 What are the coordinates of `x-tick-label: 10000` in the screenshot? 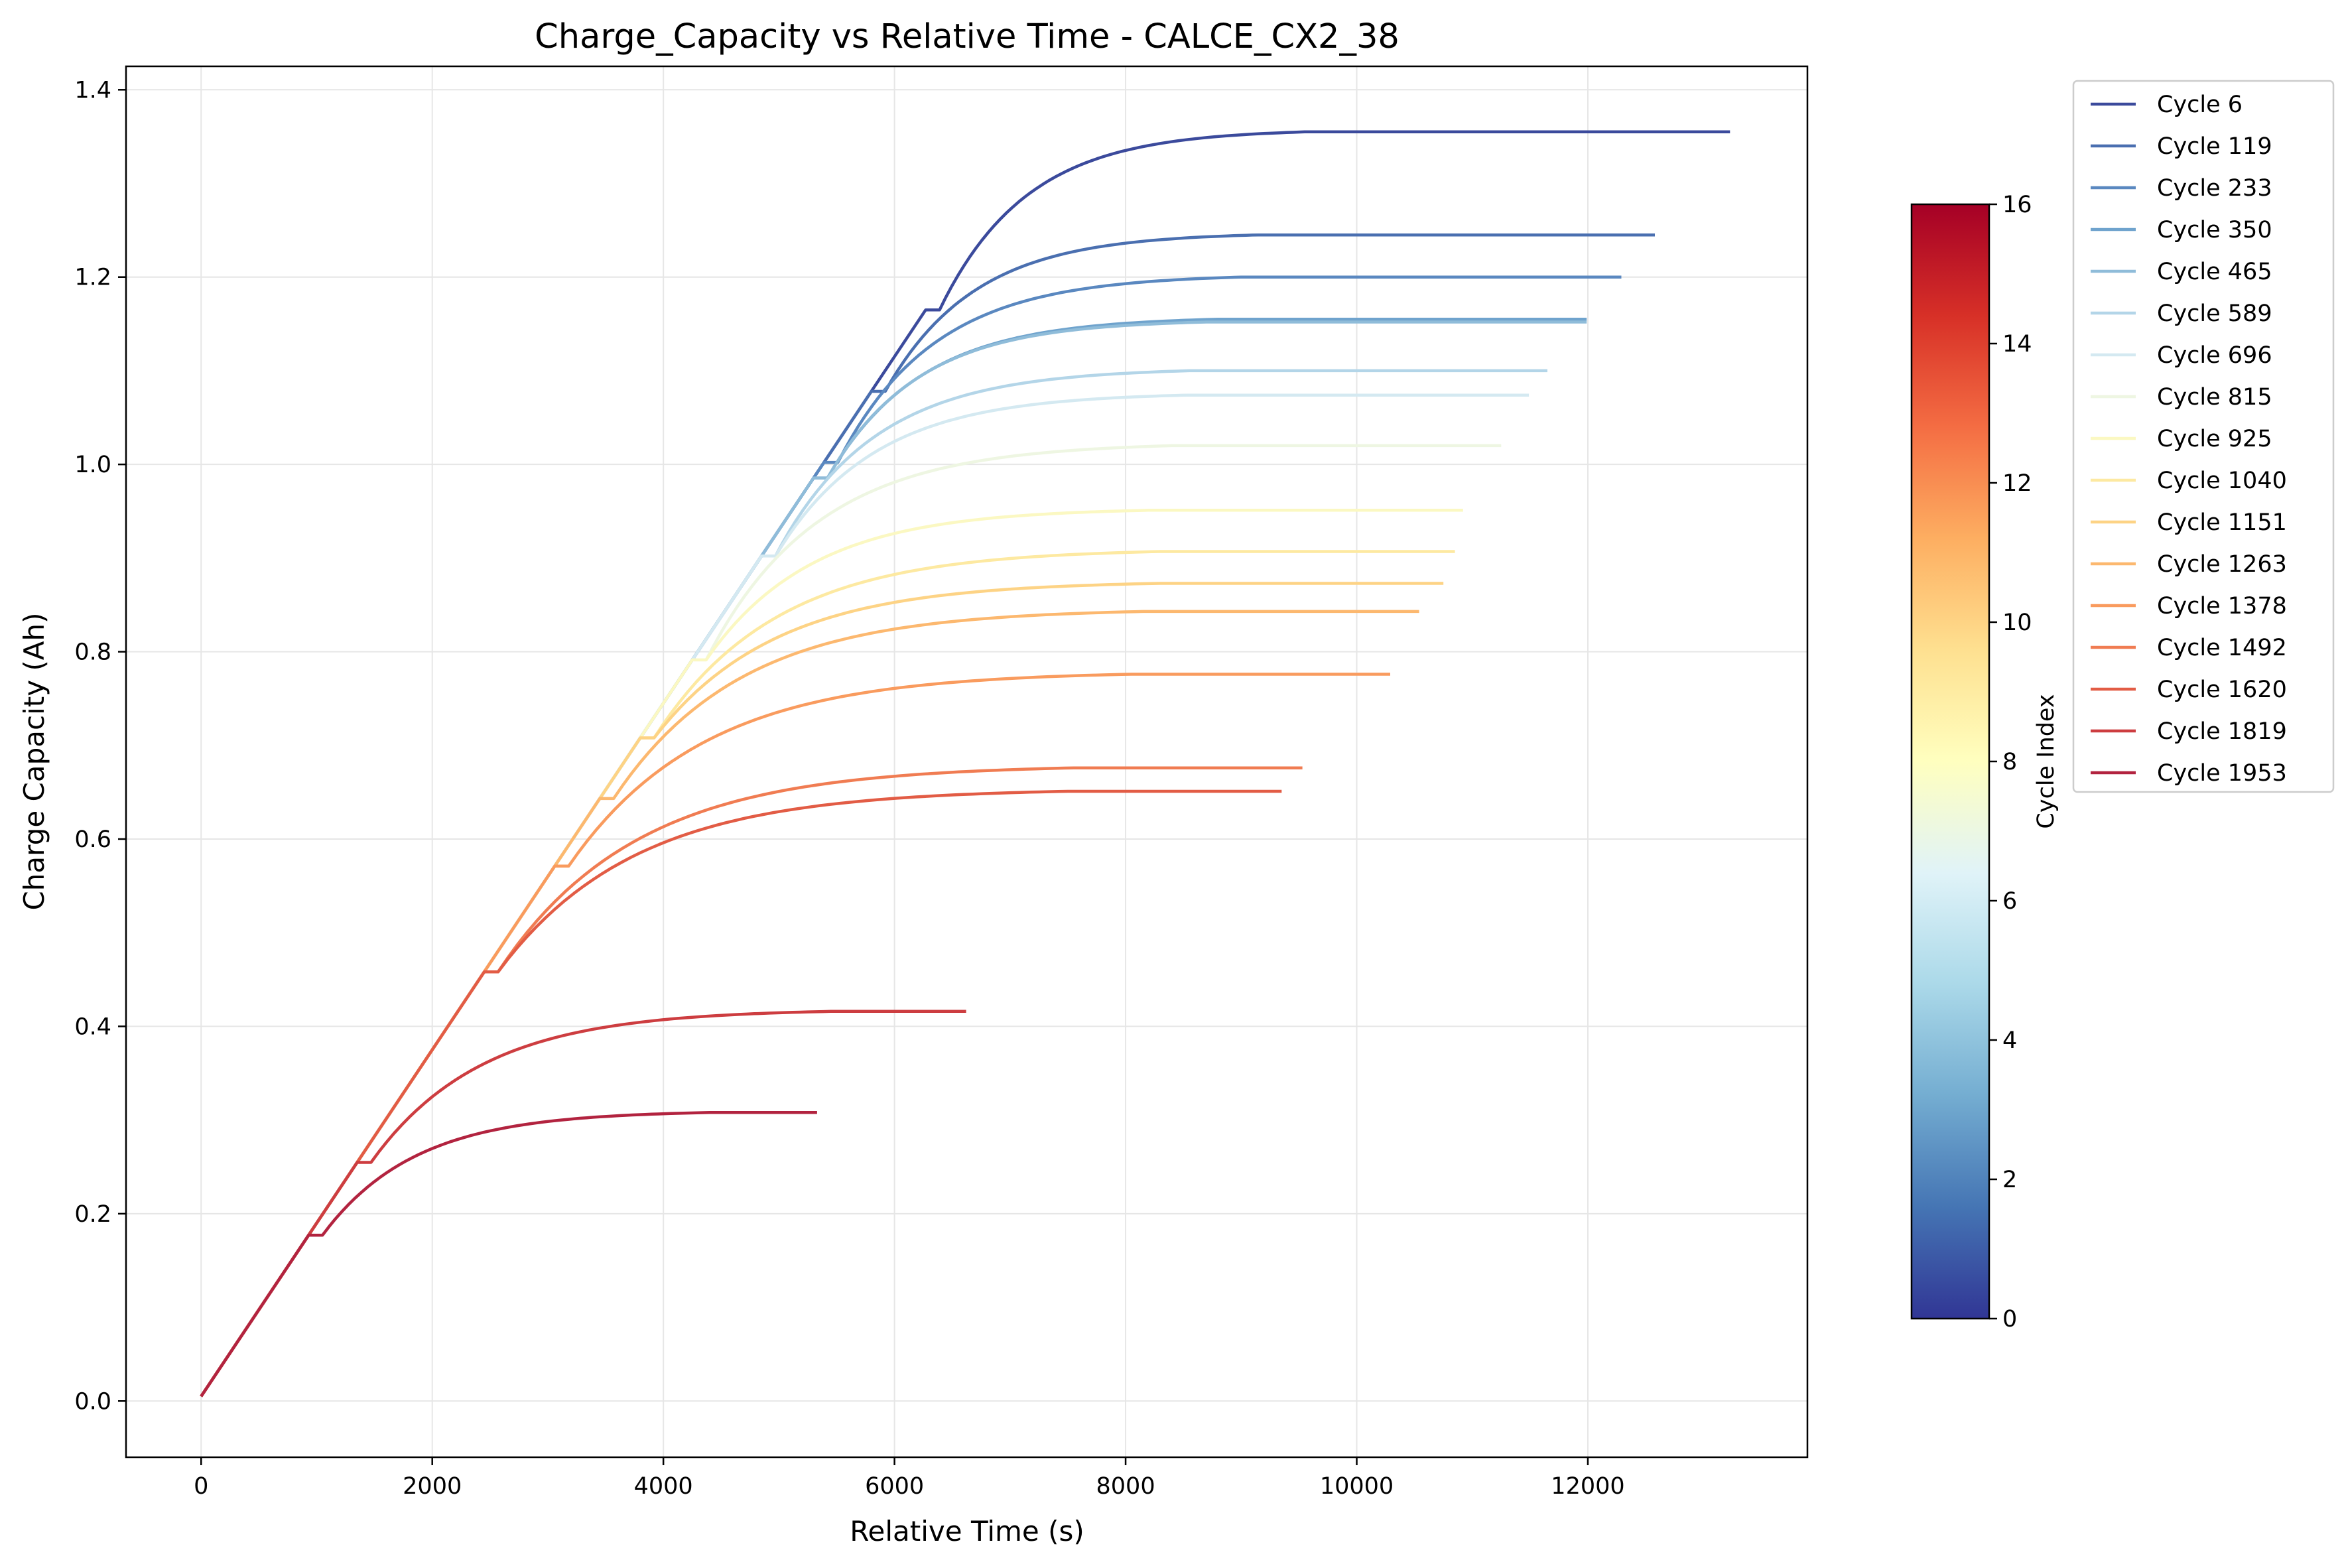 It's located at (1357, 1487).